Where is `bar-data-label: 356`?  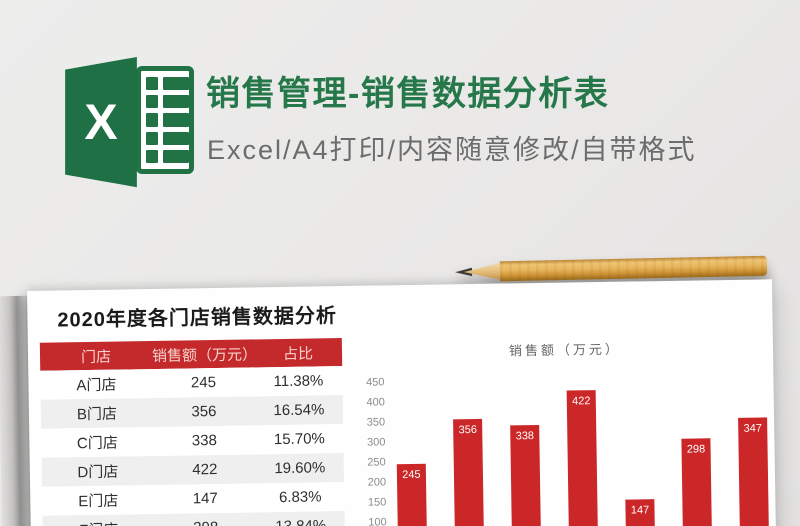 bar-data-label: 356 is located at coordinates (467, 429).